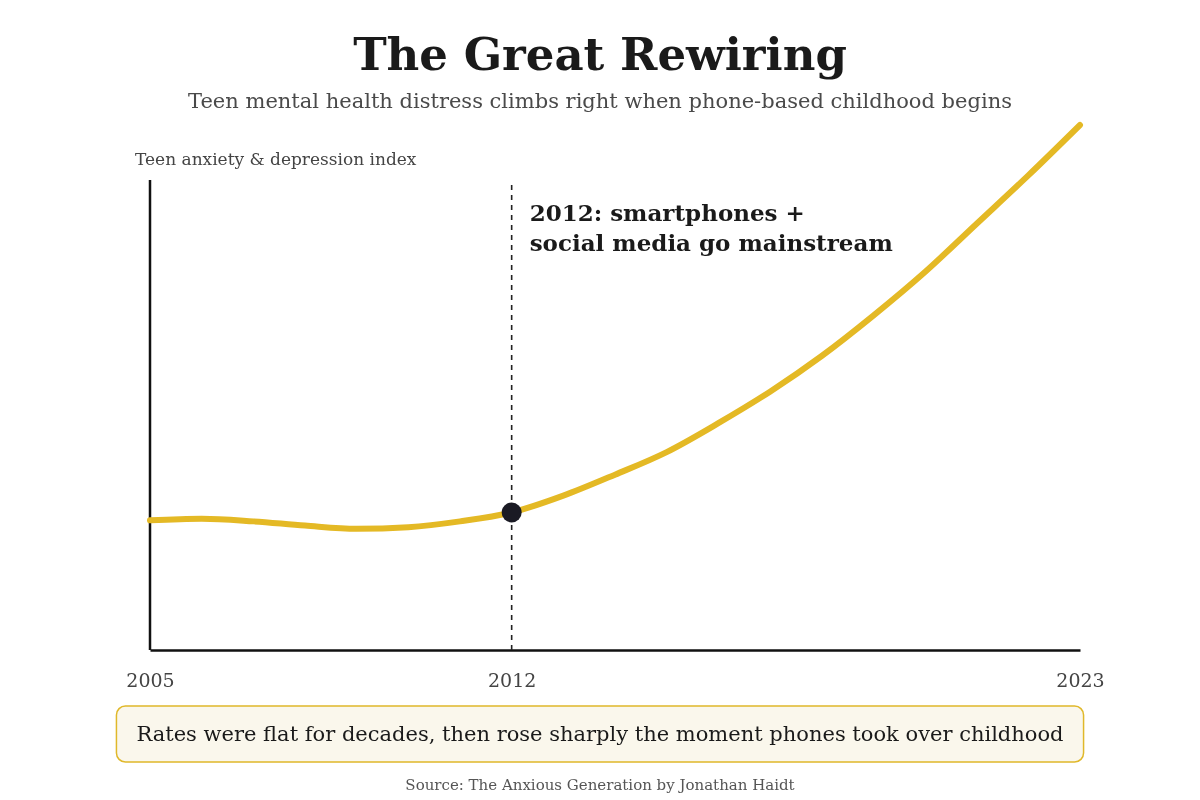 The width and height of the screenshot is (1200, 800). Describe the element at coordinates (600, 54) in the screenshot. I see `chart-title: The Great Rewiring` at that location.